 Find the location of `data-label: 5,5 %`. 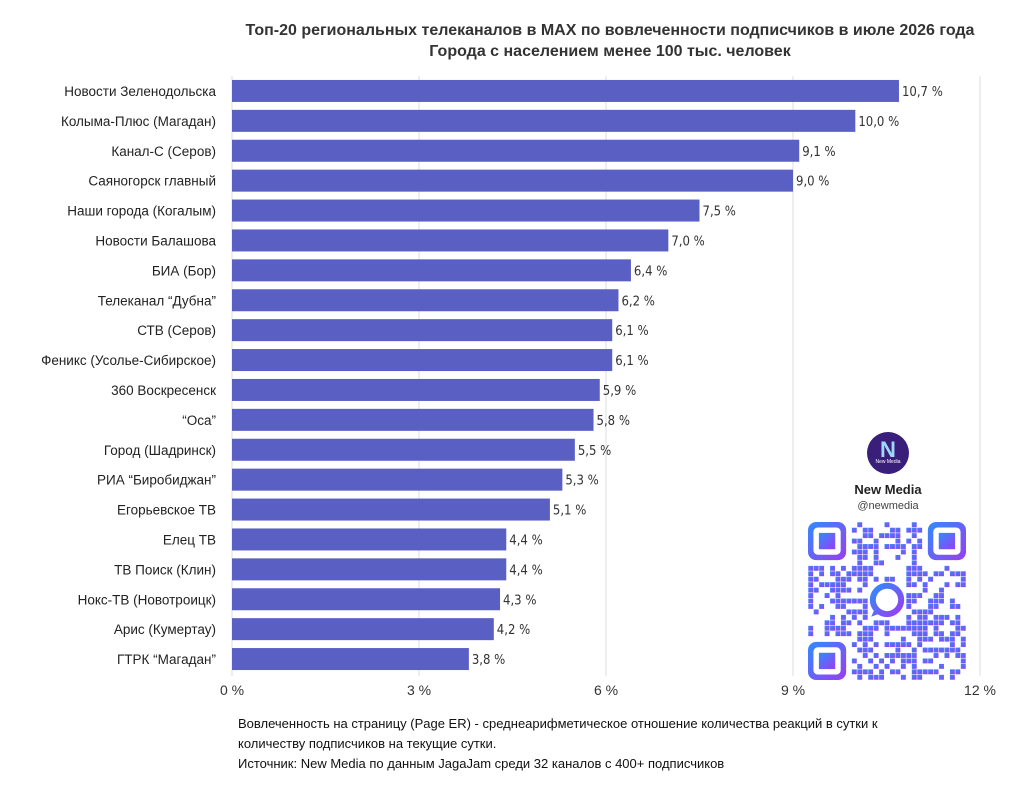

data-label: 5,5 % is located at coordinates (594, 451).